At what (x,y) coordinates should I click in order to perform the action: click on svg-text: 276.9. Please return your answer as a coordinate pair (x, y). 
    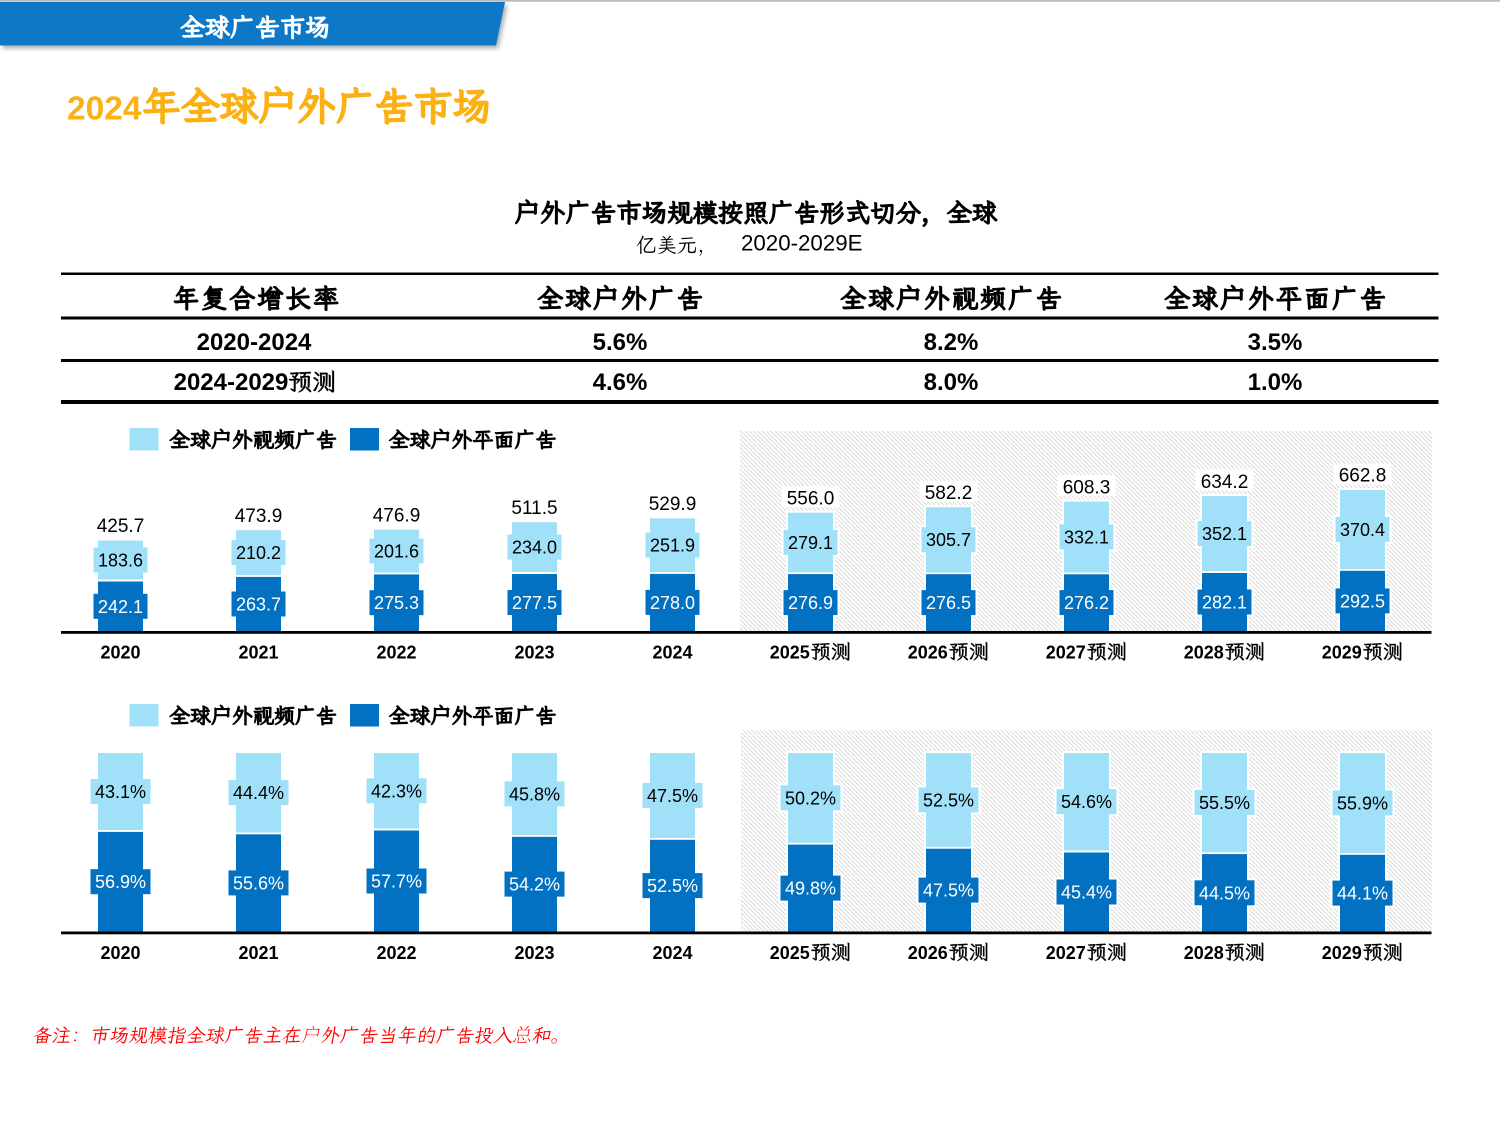
    Looking at the image, I should click on (810, 603).